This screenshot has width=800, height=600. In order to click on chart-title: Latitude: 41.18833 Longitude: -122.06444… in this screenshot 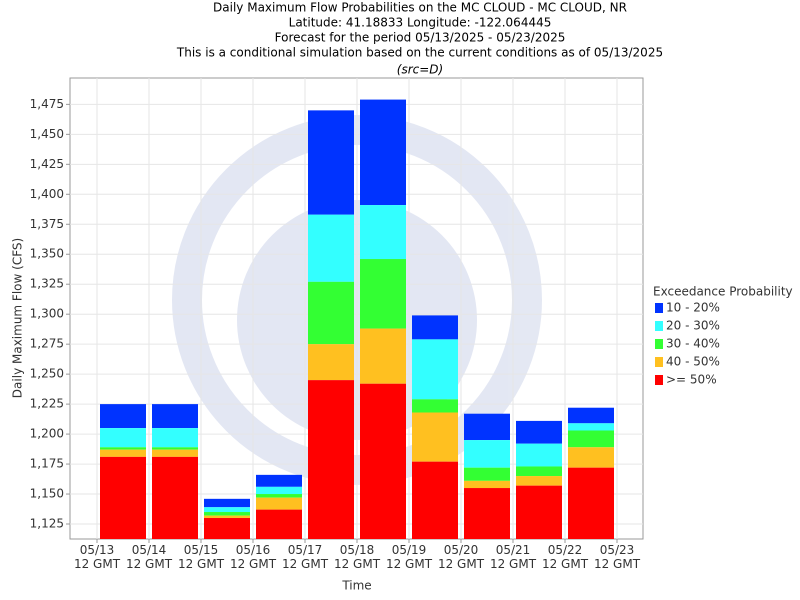, I will do `click(420, 23)`.